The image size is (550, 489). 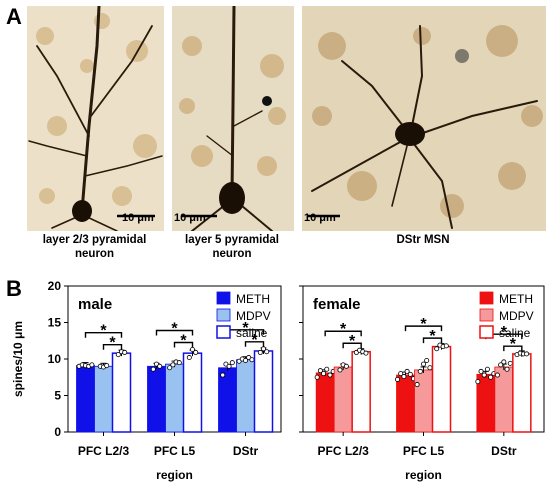 What do you see at coordinates (337, 304) in the screenshot?
I see `panel-title-female: female` at bounding box center [337, 304].